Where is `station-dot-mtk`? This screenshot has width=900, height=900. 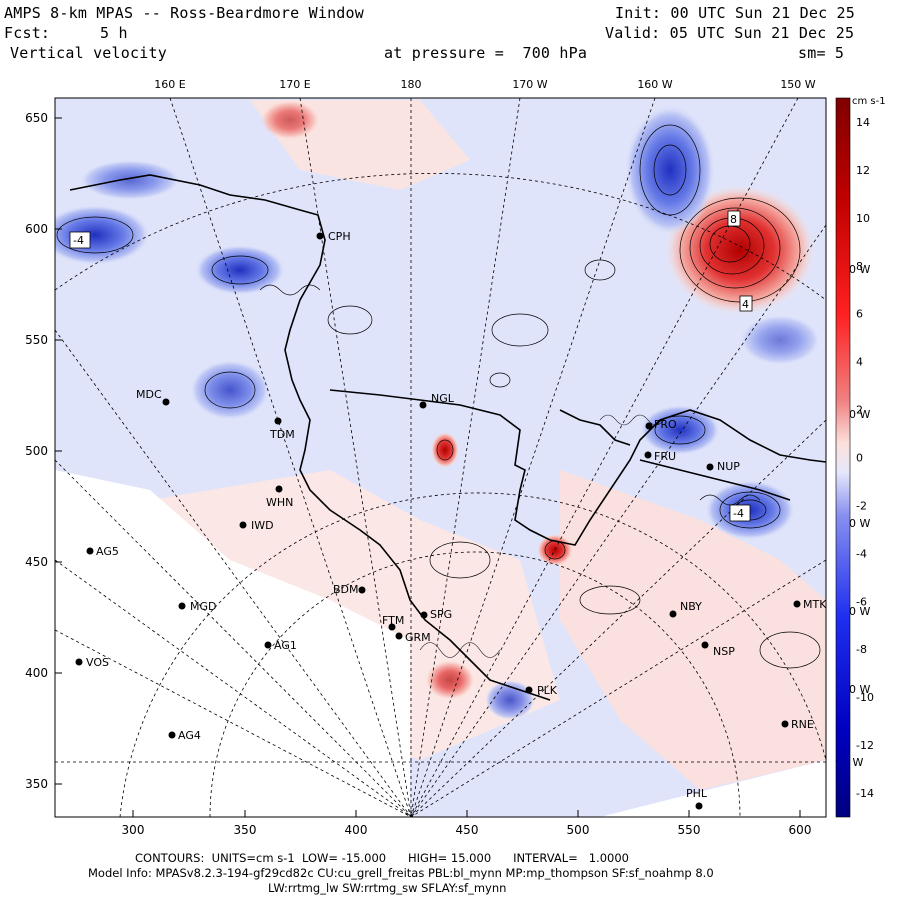 station-dot-mtk is located at coordinates (797, 604).